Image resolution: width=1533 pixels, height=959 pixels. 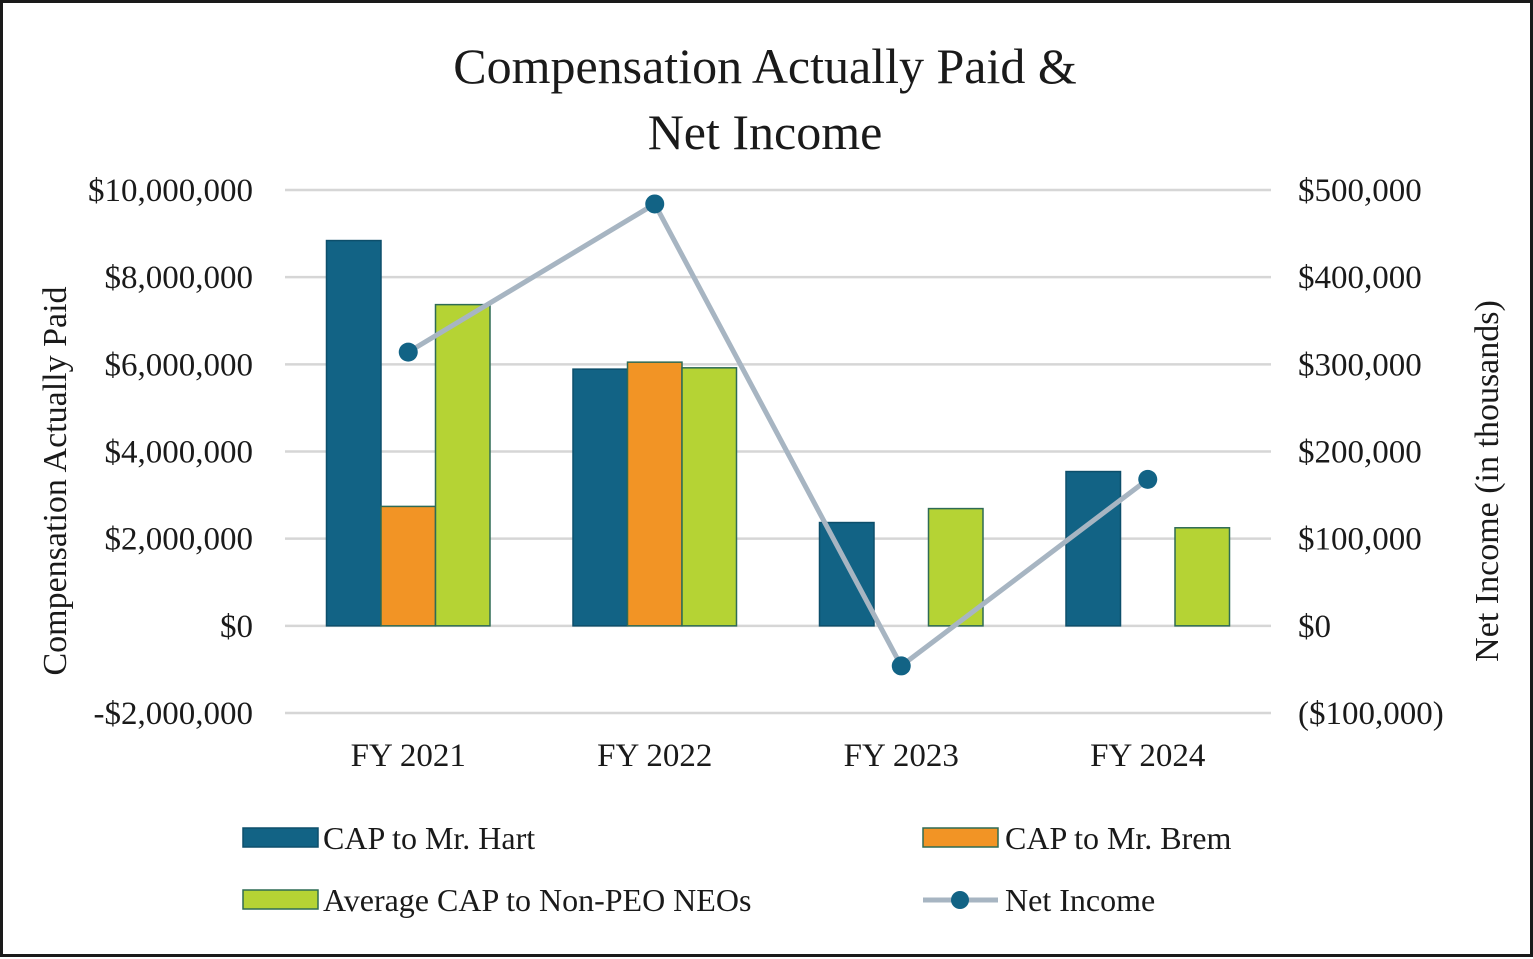 I want to click on legend-swatch-hart, so click(x=280, y=837).